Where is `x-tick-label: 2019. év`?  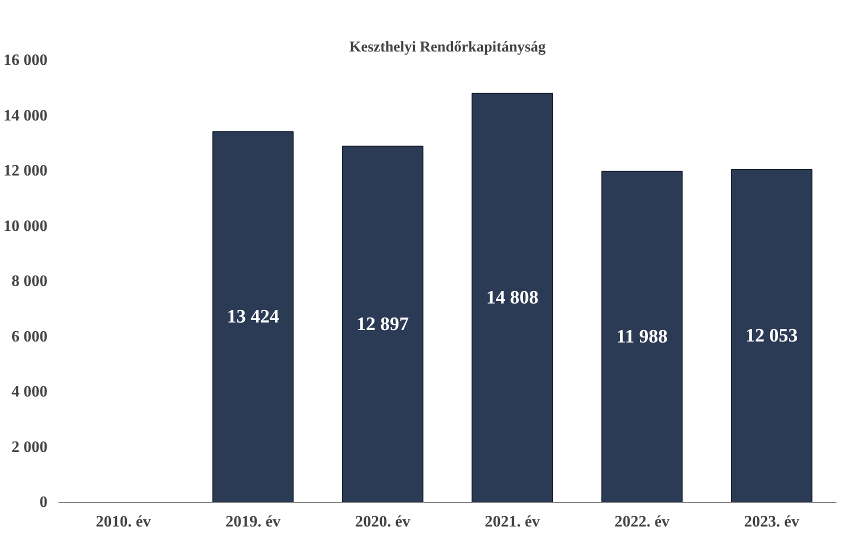
x-tick-label: 2019. év is located at coordinates (253, 522).